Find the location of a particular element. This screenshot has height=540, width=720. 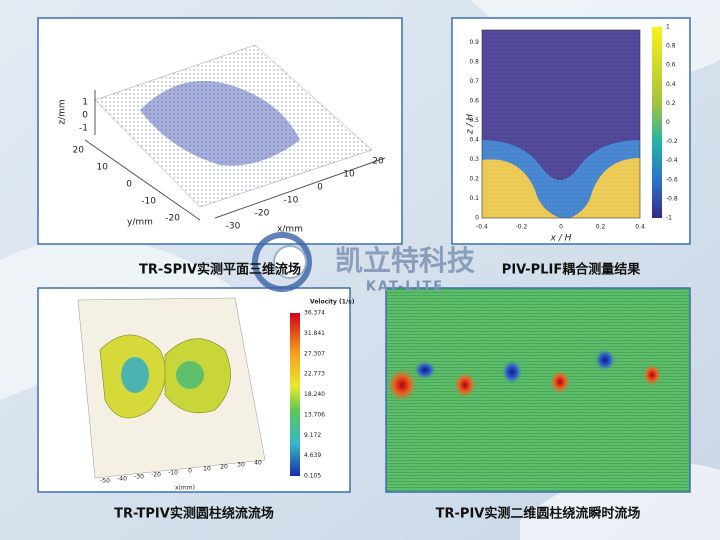

vector-field is located at coordinates (233, 126).